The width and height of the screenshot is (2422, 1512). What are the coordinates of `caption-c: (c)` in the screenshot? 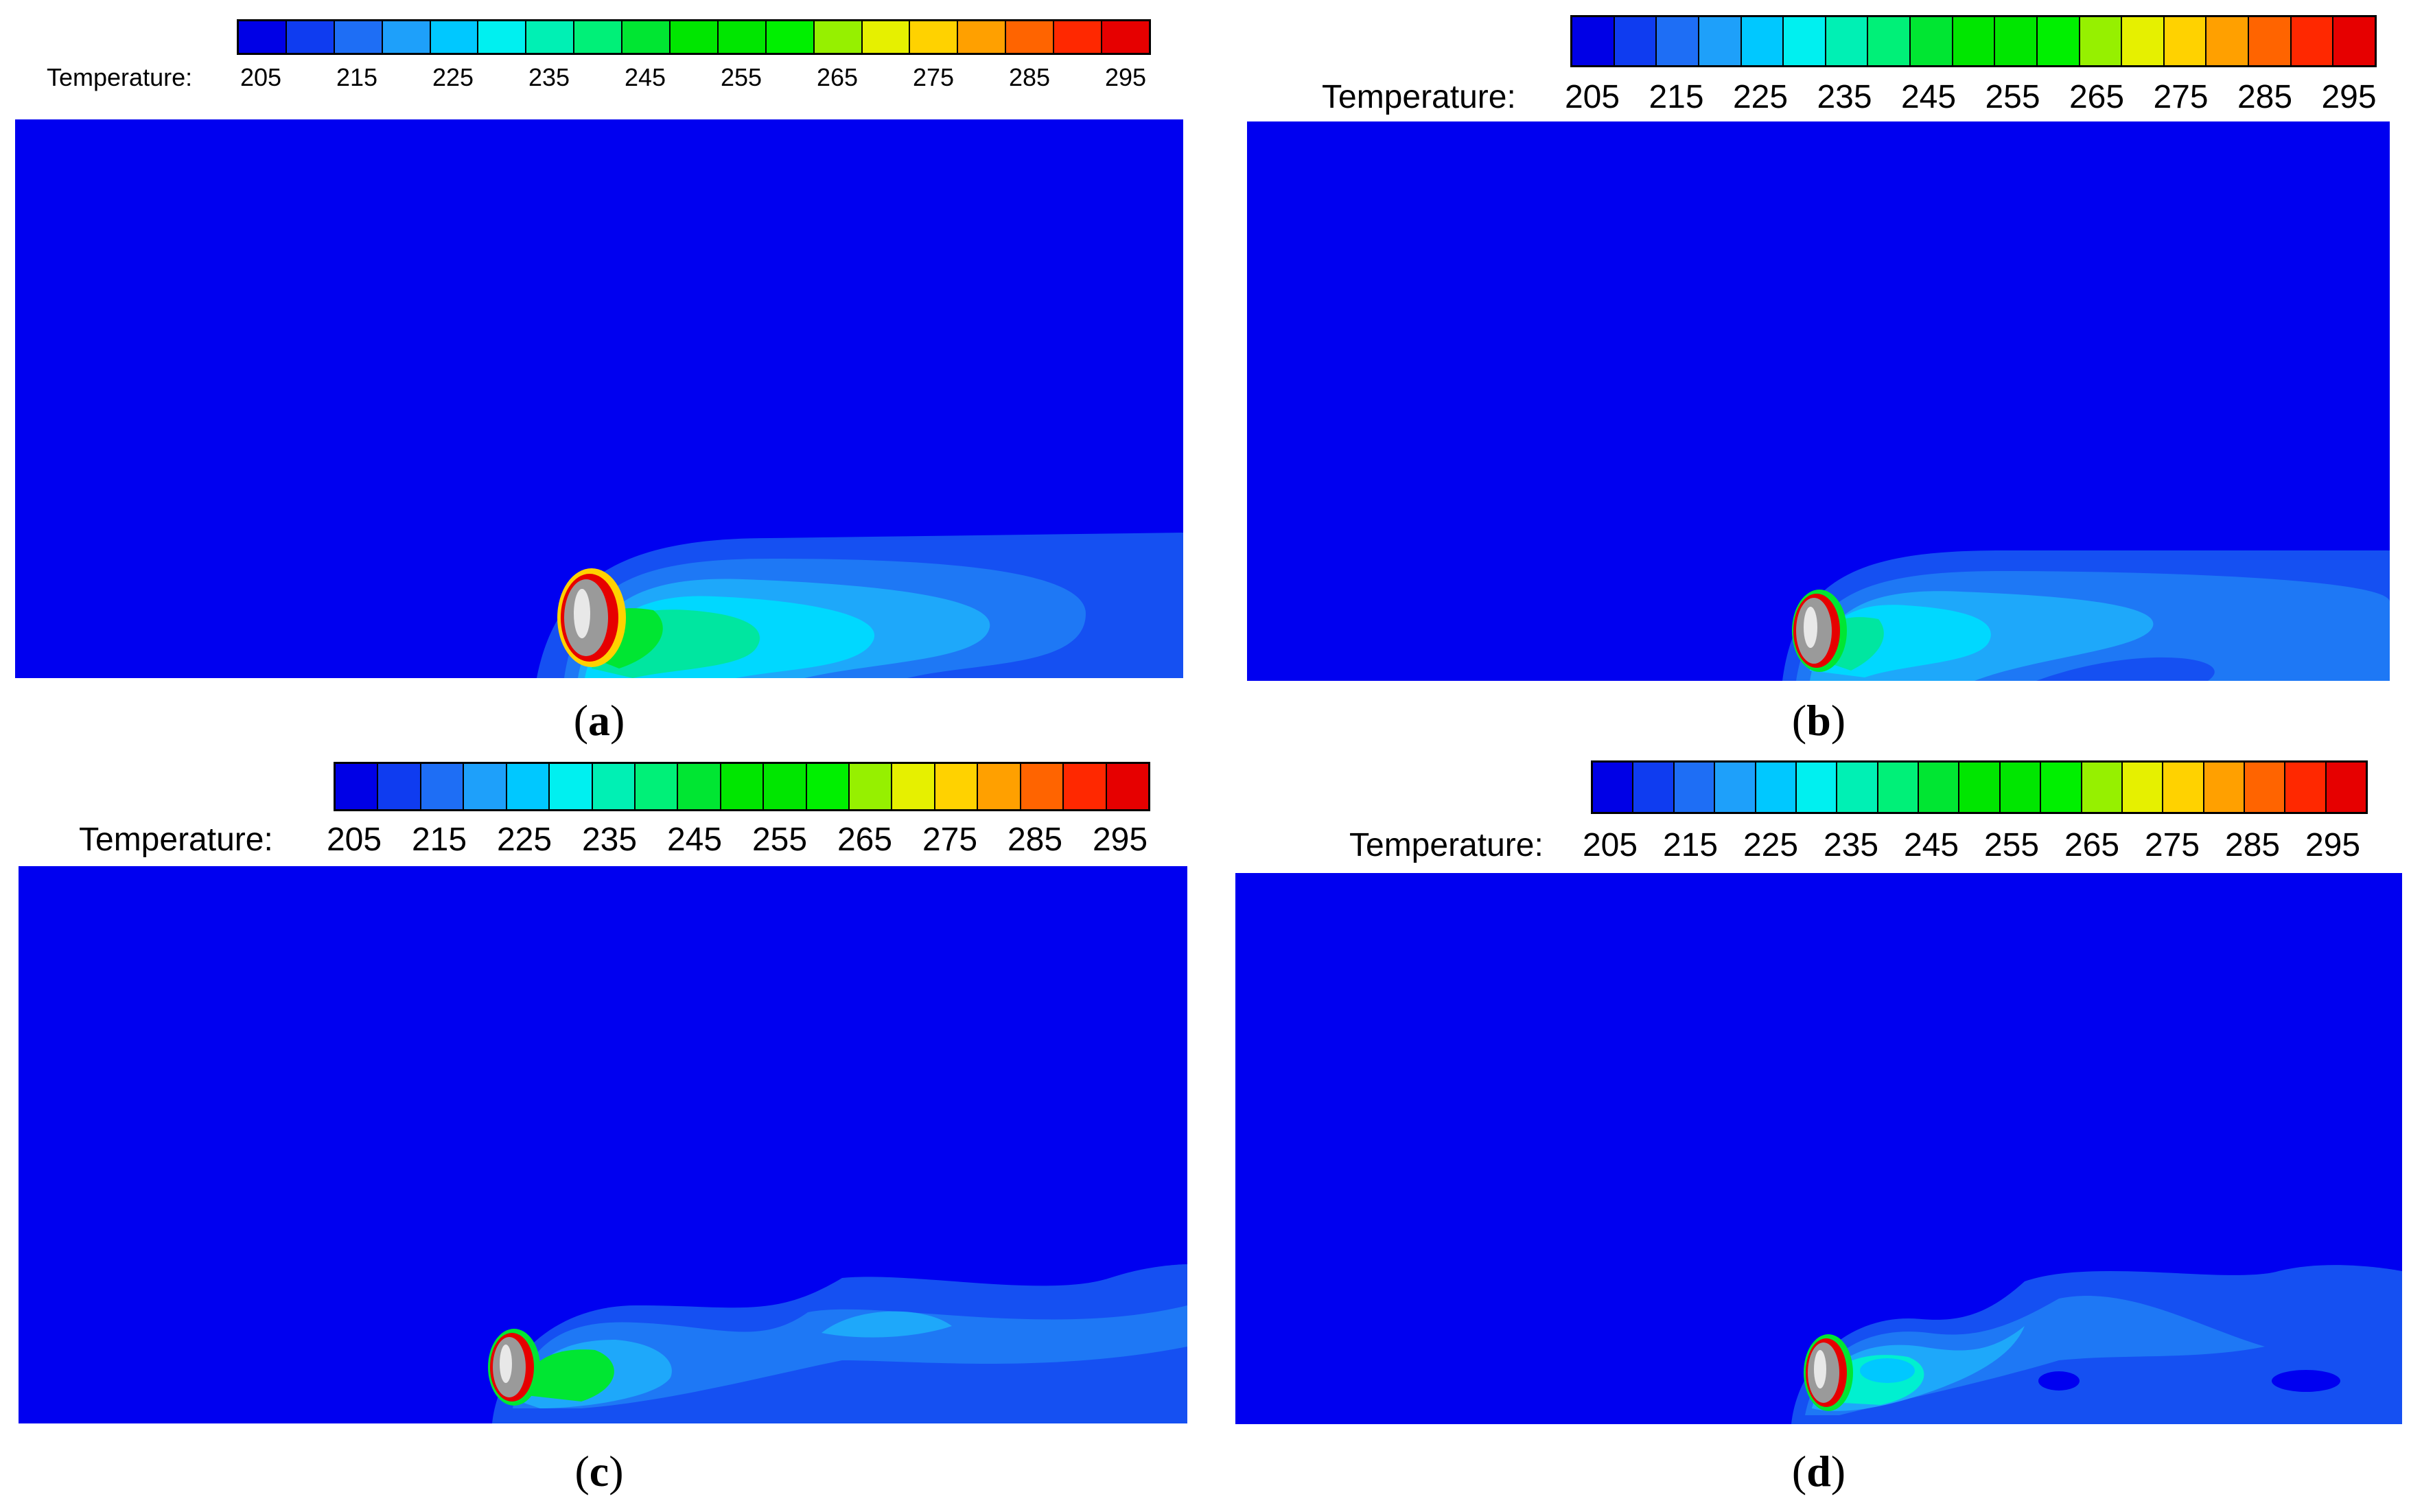 It's located at (599, 1471).